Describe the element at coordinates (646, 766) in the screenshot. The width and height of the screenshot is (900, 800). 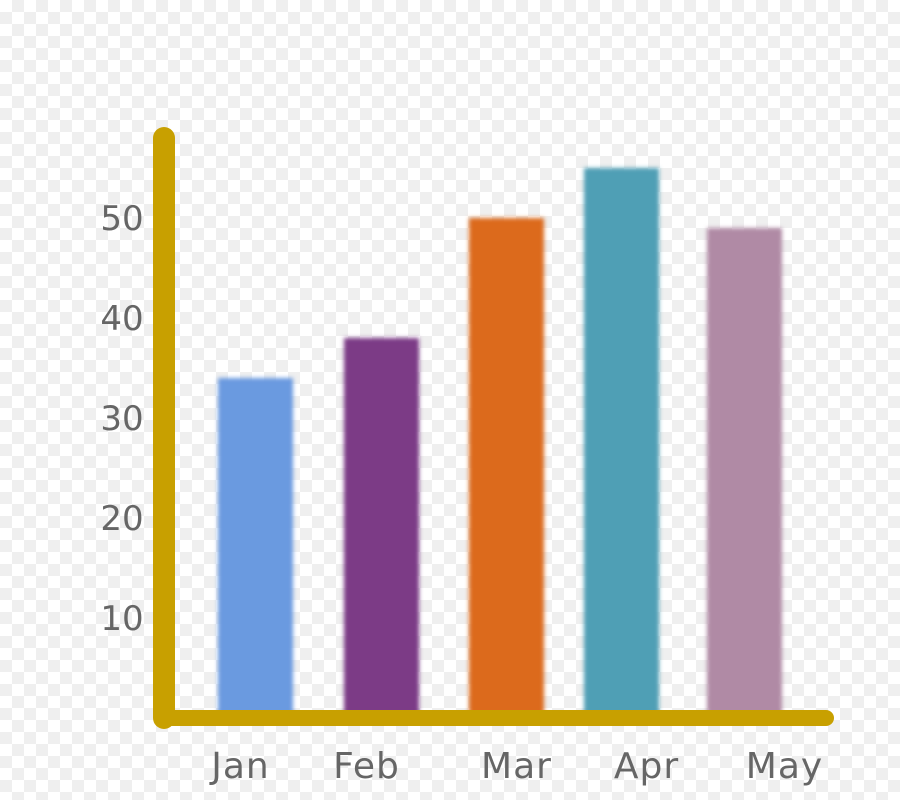
I see `x-label-apr: Apr` at that location.